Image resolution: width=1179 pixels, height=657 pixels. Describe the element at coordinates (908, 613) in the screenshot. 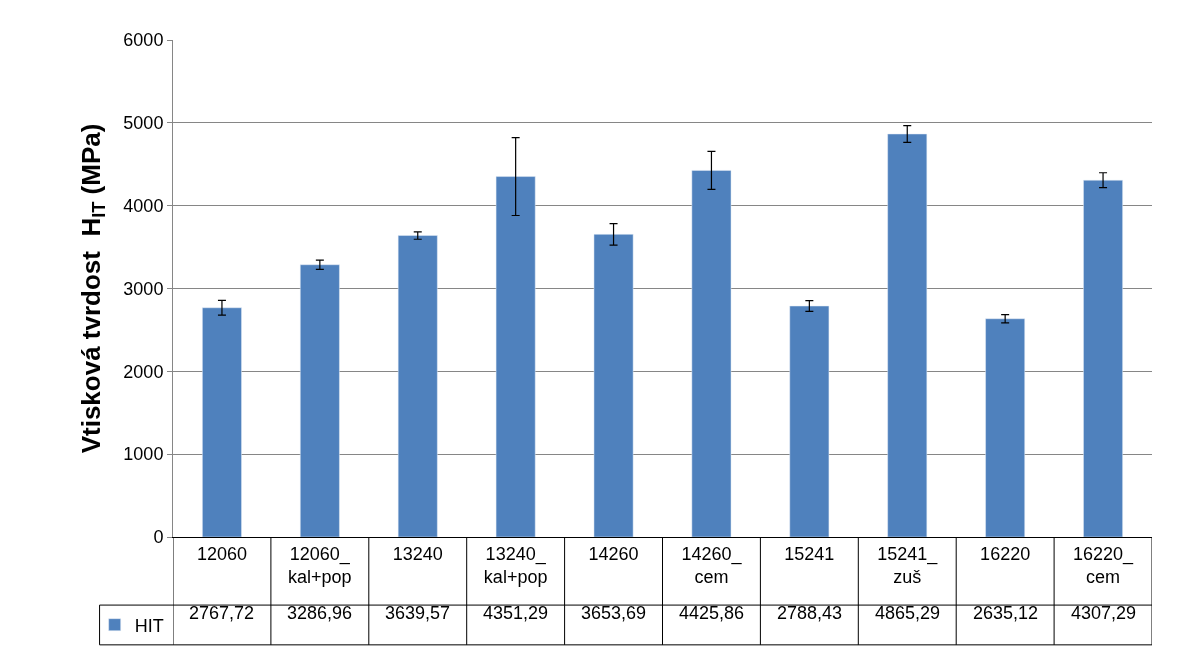

I see `data-label: 4865,29` at that location.